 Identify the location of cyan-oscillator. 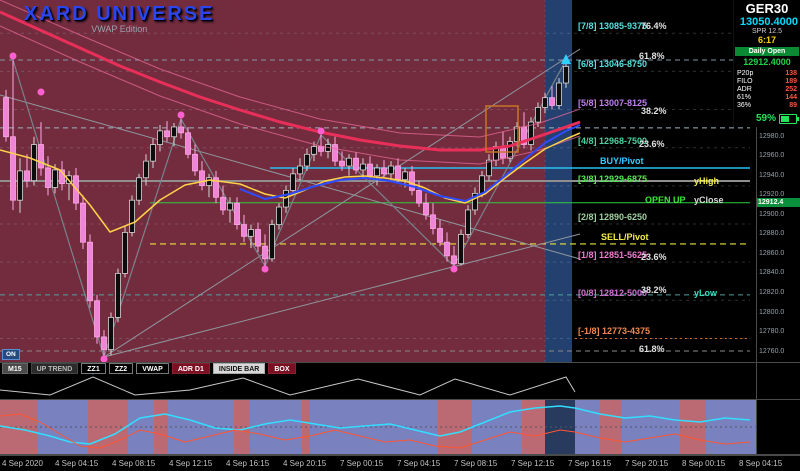
(375, 425).